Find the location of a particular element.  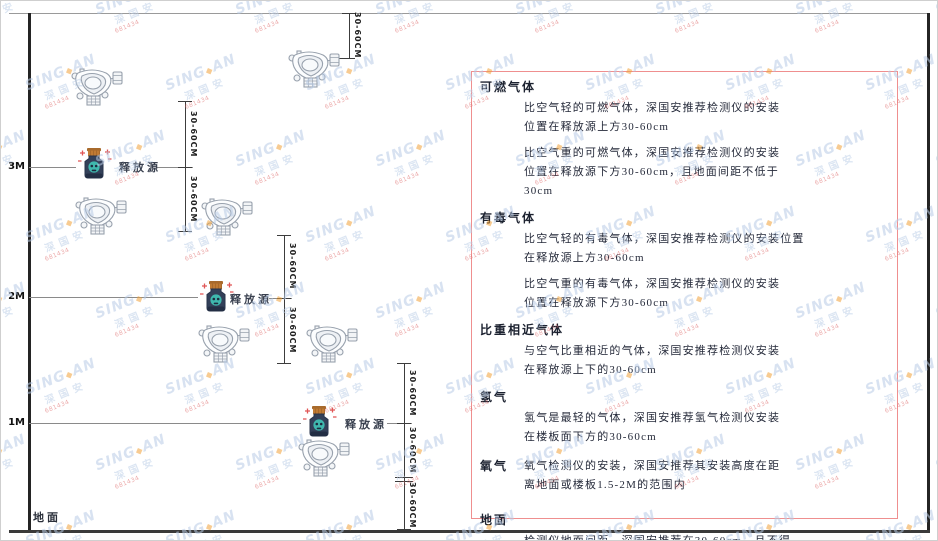

ceiling-line is located at coordinates (469, 13).